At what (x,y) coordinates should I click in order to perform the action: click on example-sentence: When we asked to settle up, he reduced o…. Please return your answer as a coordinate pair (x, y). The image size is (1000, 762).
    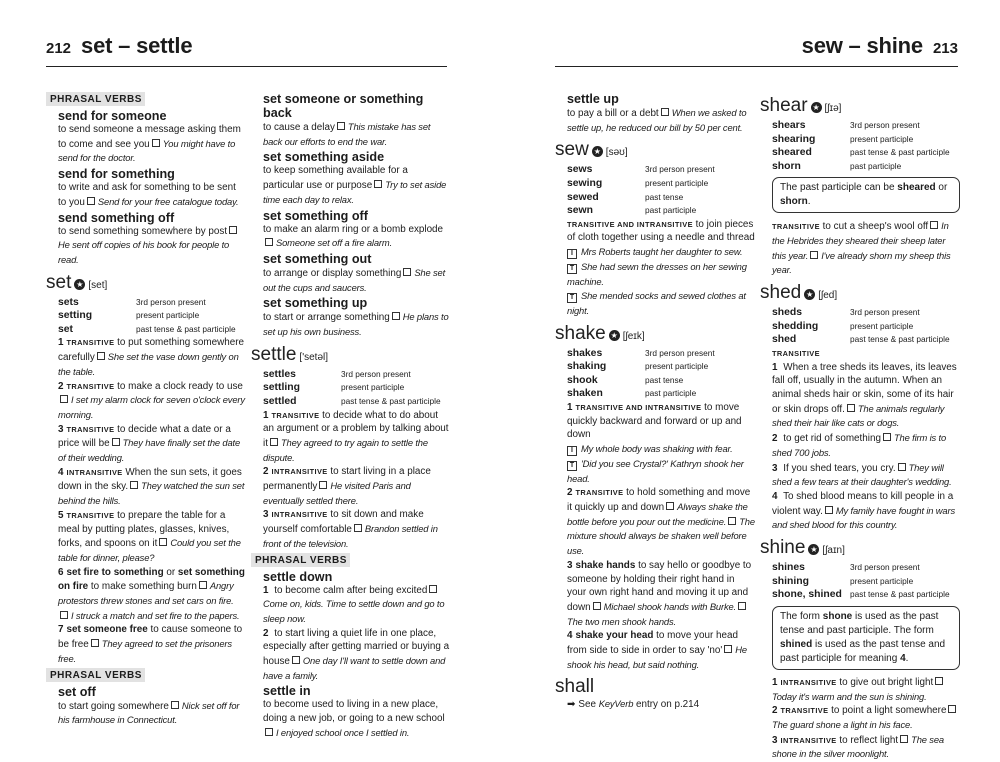
    Looking at the image, I should click on (657, 120).